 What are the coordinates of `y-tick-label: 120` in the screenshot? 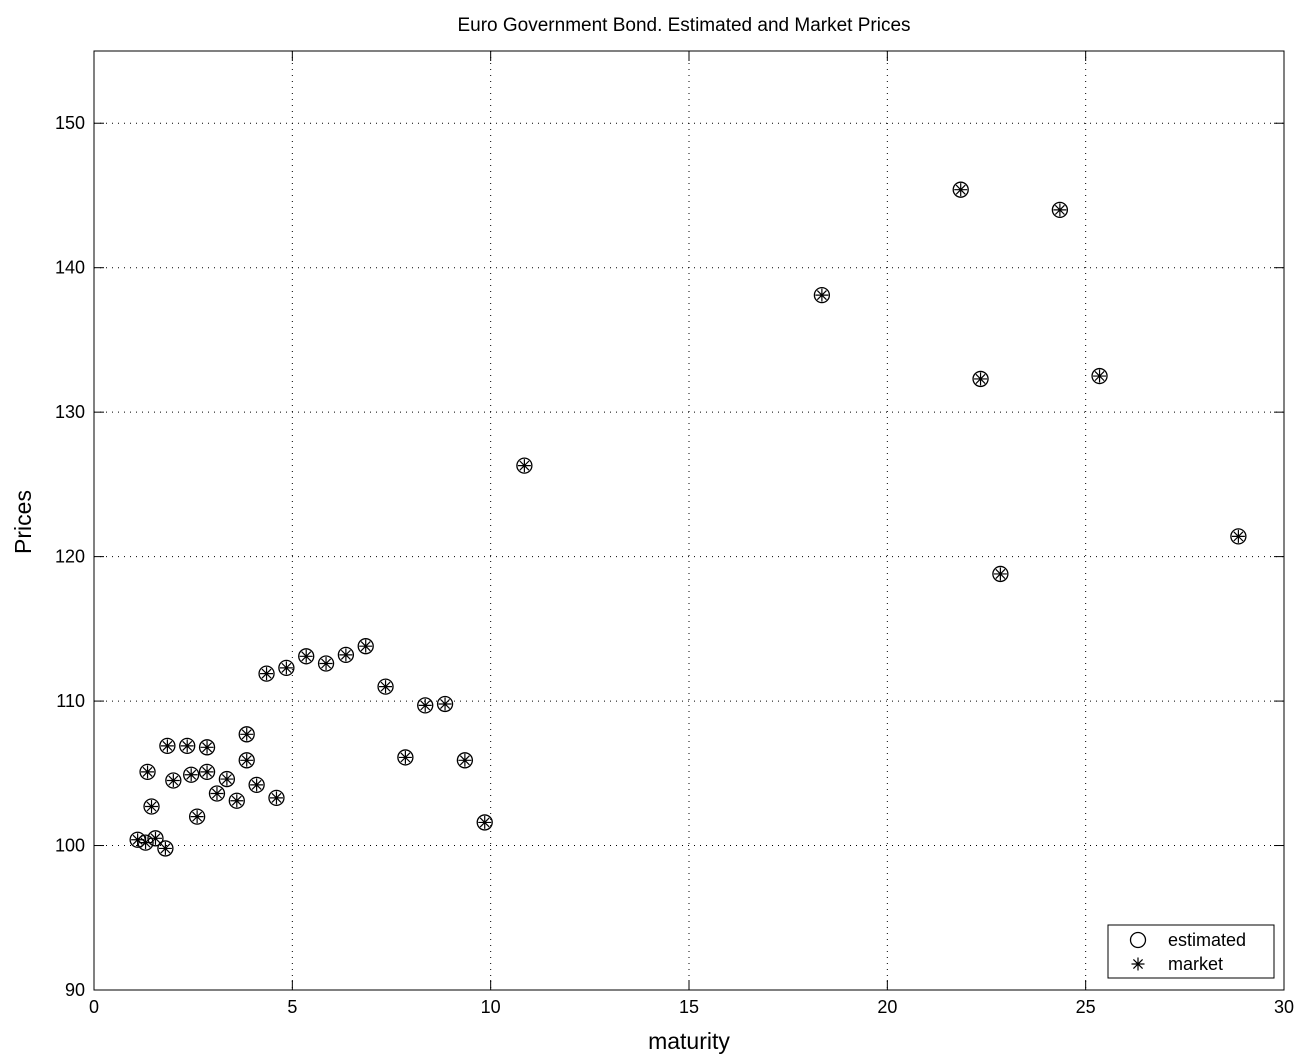 It's located at (70, 557).